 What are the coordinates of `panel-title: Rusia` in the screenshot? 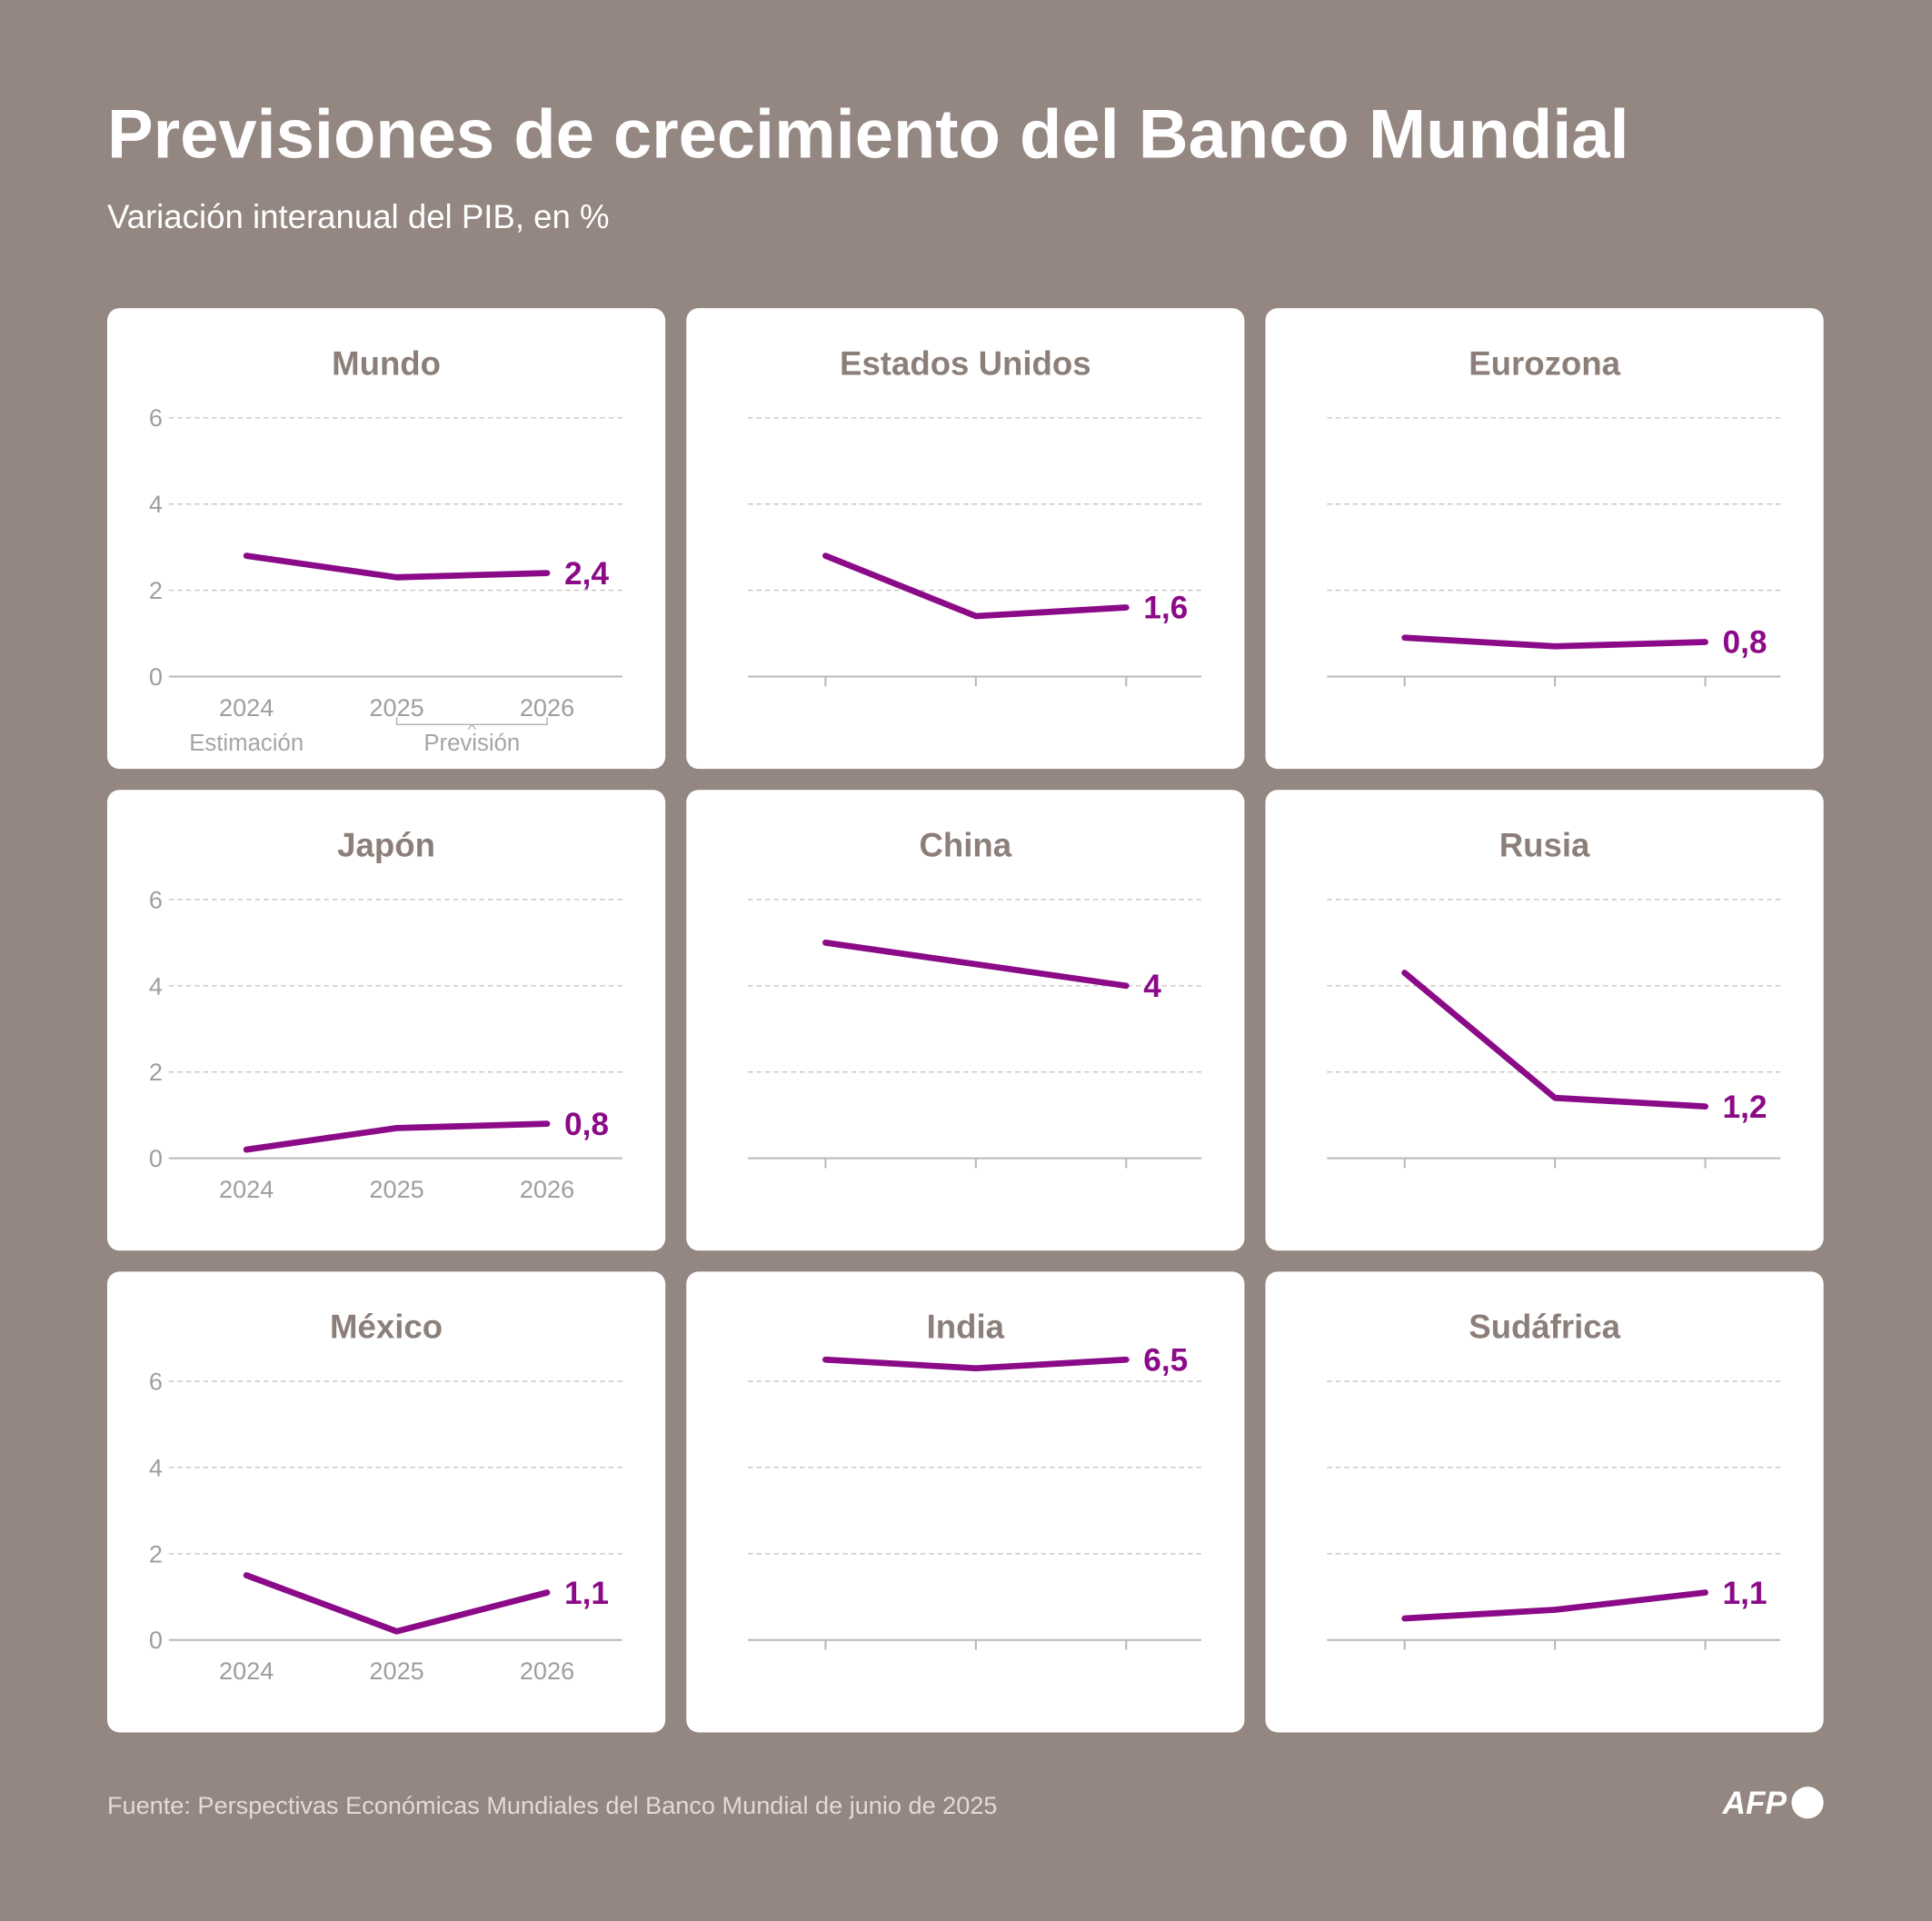 It's located at (1544, 845).